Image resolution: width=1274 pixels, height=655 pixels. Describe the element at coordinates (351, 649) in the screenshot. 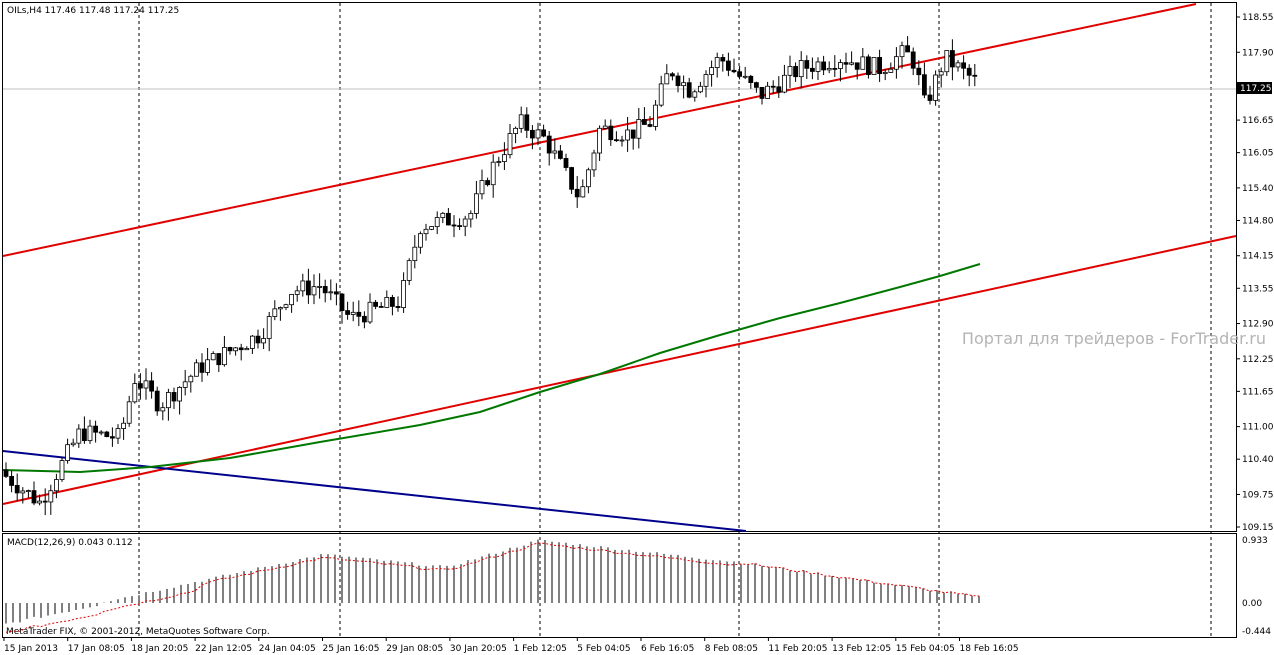

I see `time-tick-label: 25 Jan 16:05` at that location.